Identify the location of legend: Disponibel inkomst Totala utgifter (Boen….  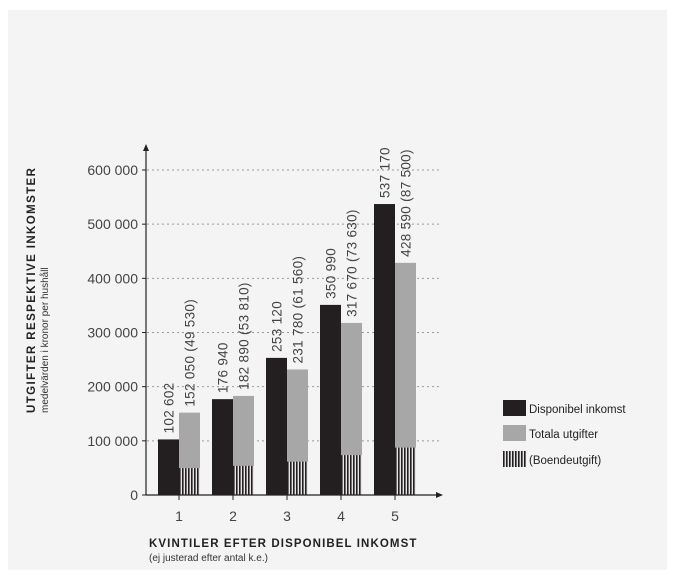
(564, 433).